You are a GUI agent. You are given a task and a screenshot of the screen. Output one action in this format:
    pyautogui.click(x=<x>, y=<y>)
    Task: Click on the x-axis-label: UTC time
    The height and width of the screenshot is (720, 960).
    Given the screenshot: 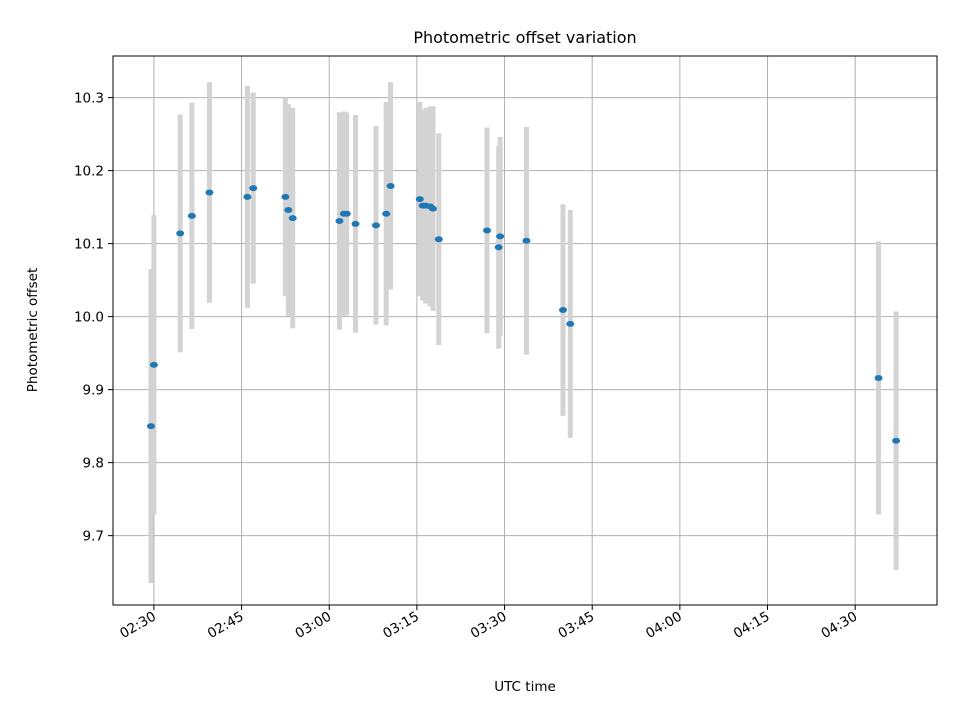 What is the action you would take?
    pyautogui.click(x=525, y=687)
    